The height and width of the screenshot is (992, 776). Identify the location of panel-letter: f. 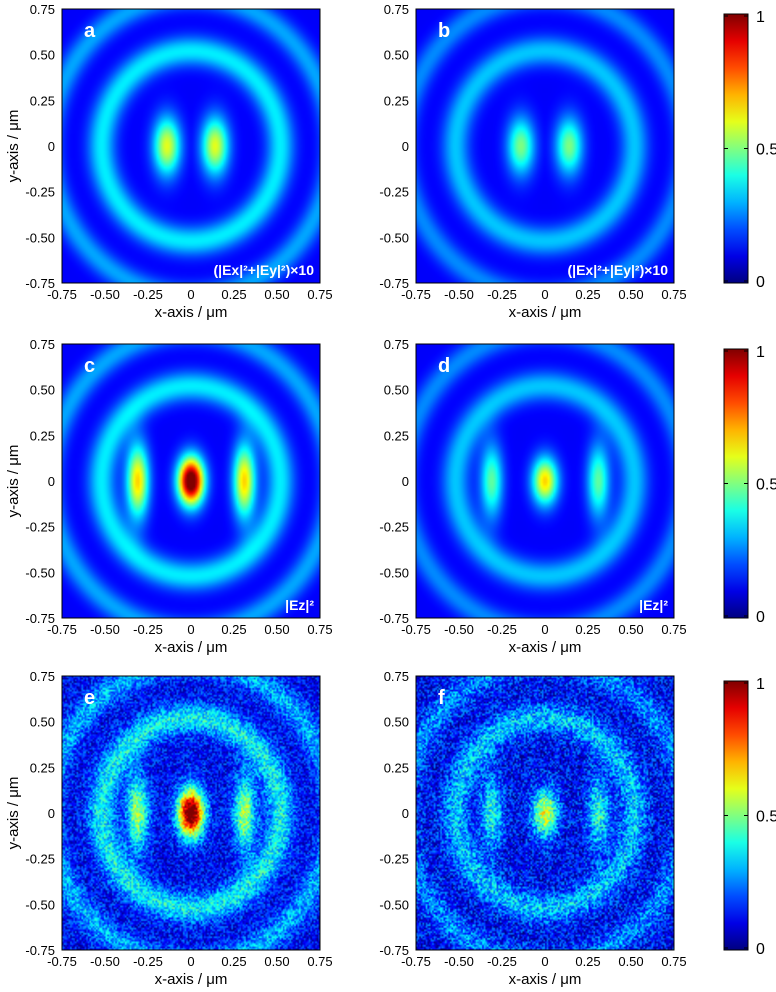
(441, 698).